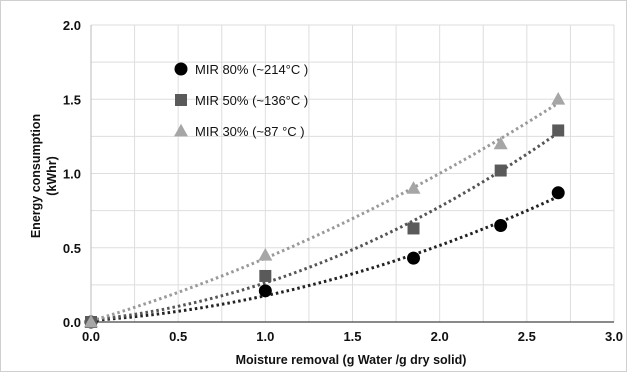  I want to click on y-axis-title-line1: Energy consumption, so click(36, 176).